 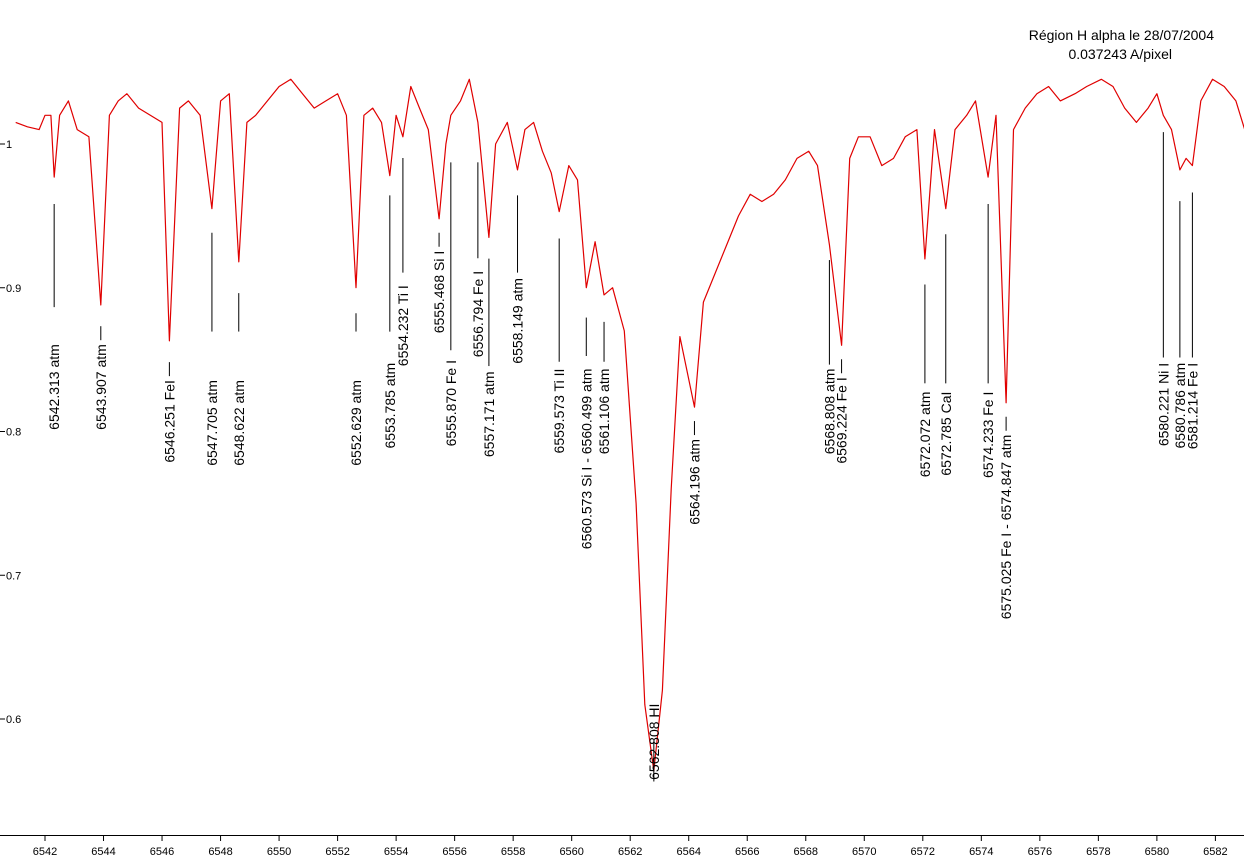 I want to click on chart-title: Région H alpha le 28/07/2004, so click(x=1121, y=35).